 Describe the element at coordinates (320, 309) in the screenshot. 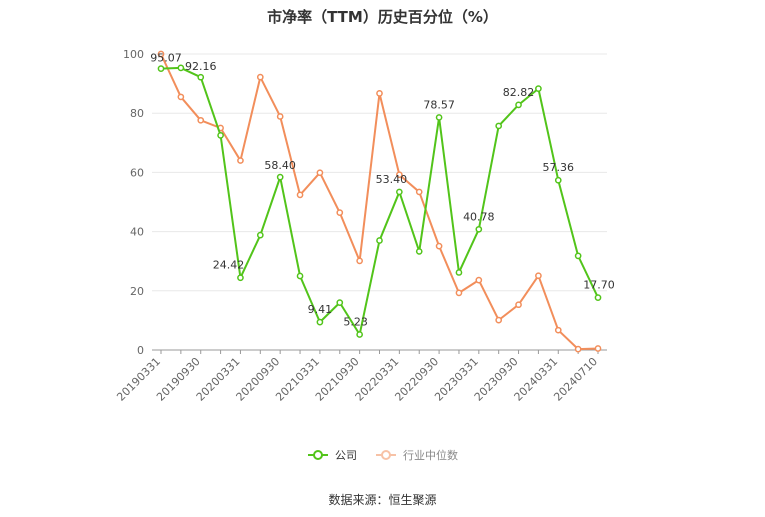

I see `data-label-company: 9.41` at that location.